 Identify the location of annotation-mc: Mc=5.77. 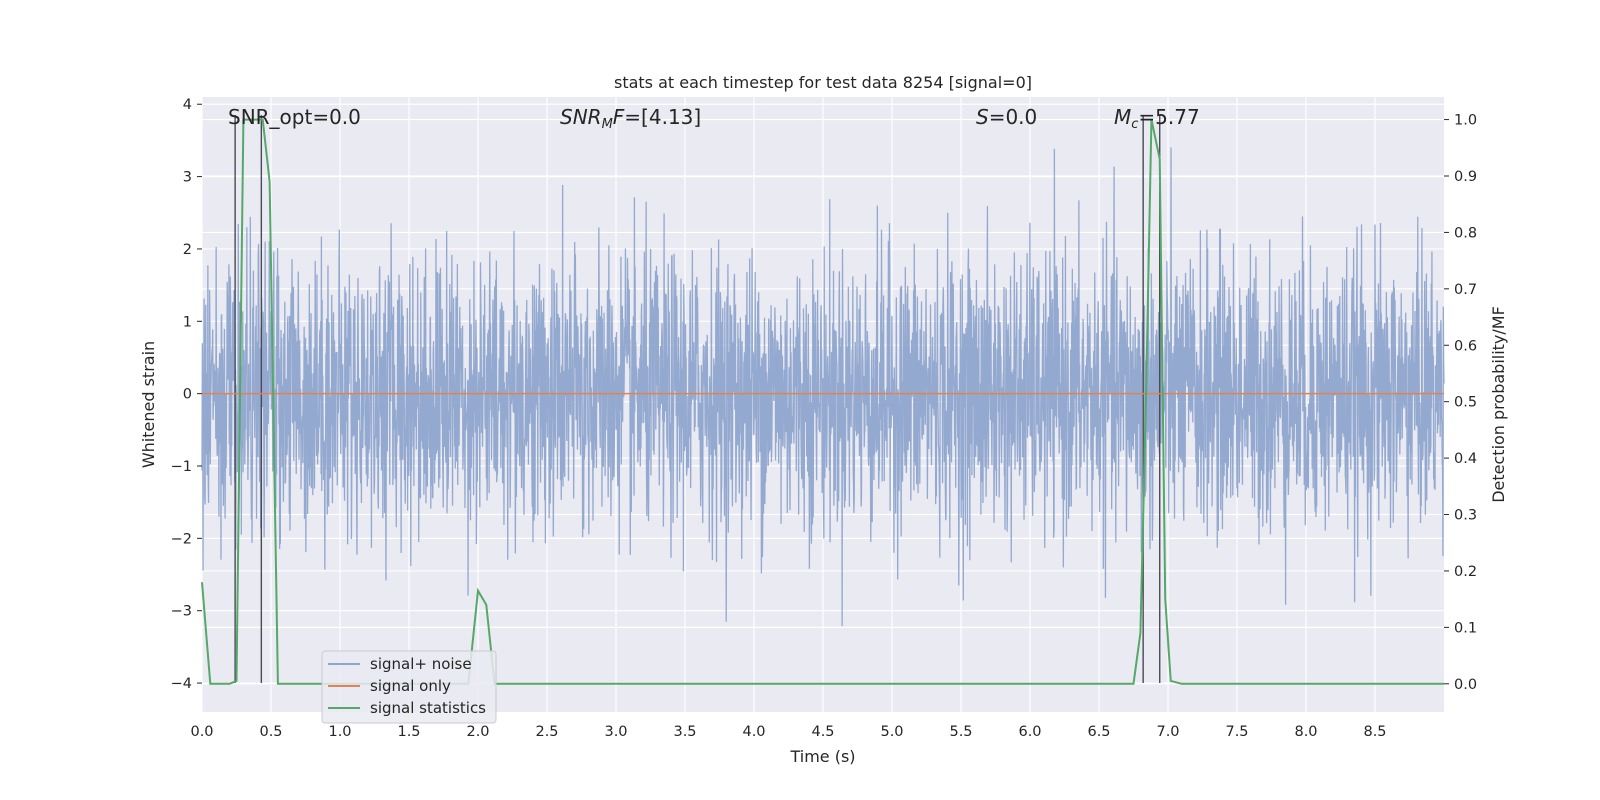
(1157, 118).